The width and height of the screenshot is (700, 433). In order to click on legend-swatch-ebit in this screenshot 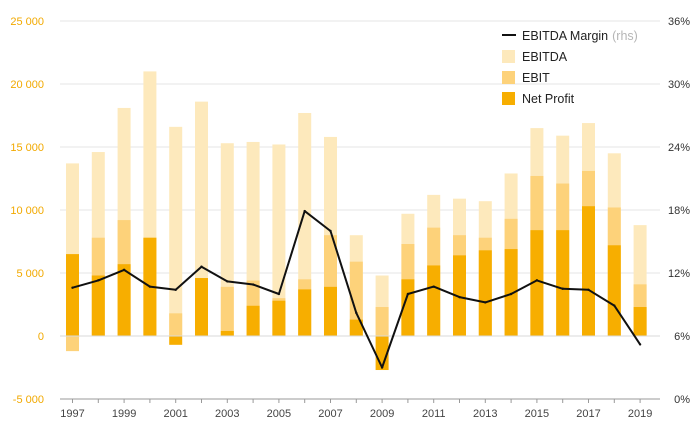, I will do `click(508, 77)`.